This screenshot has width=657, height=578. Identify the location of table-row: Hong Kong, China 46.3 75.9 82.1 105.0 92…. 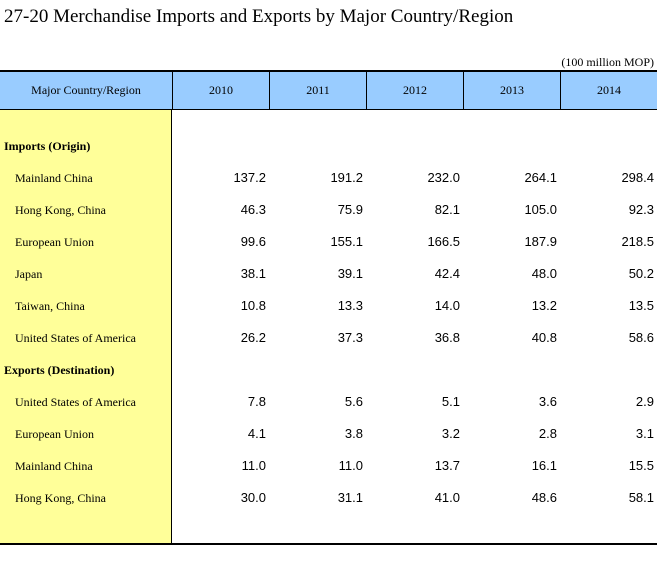
(328, 210).